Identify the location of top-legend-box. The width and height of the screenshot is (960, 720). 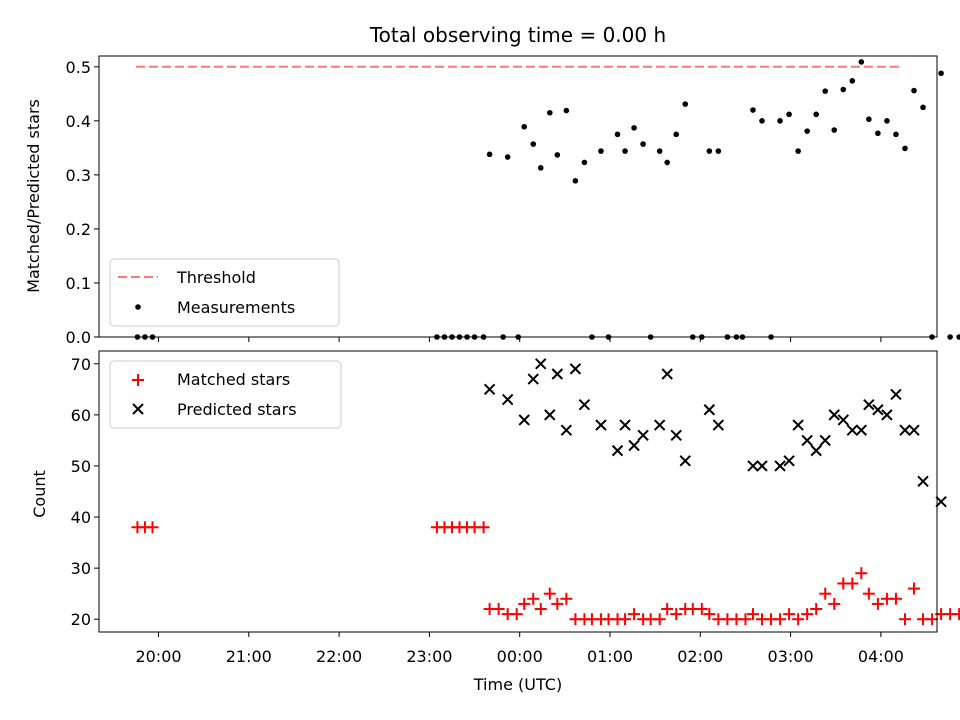
(224, 292).